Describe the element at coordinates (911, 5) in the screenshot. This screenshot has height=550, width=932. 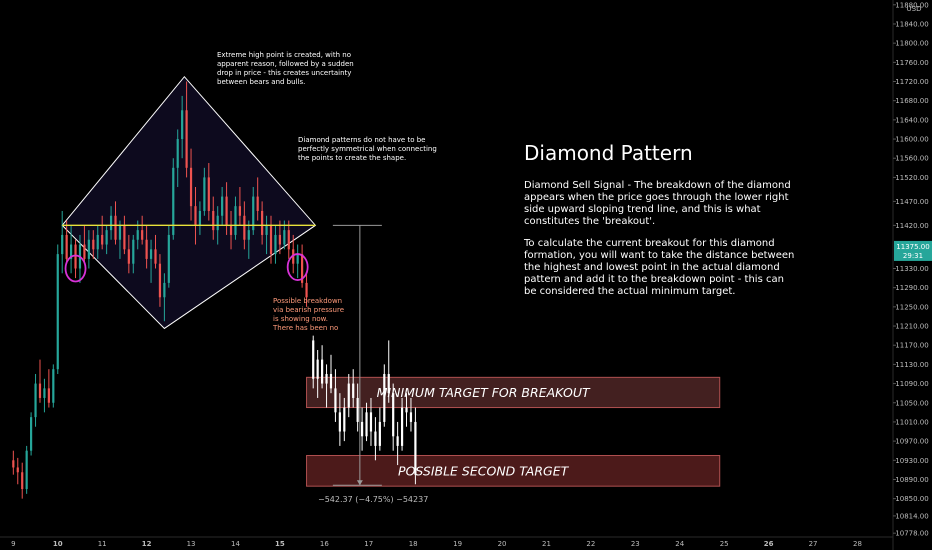
I see `price-tick-label: 11880.00` at that location.